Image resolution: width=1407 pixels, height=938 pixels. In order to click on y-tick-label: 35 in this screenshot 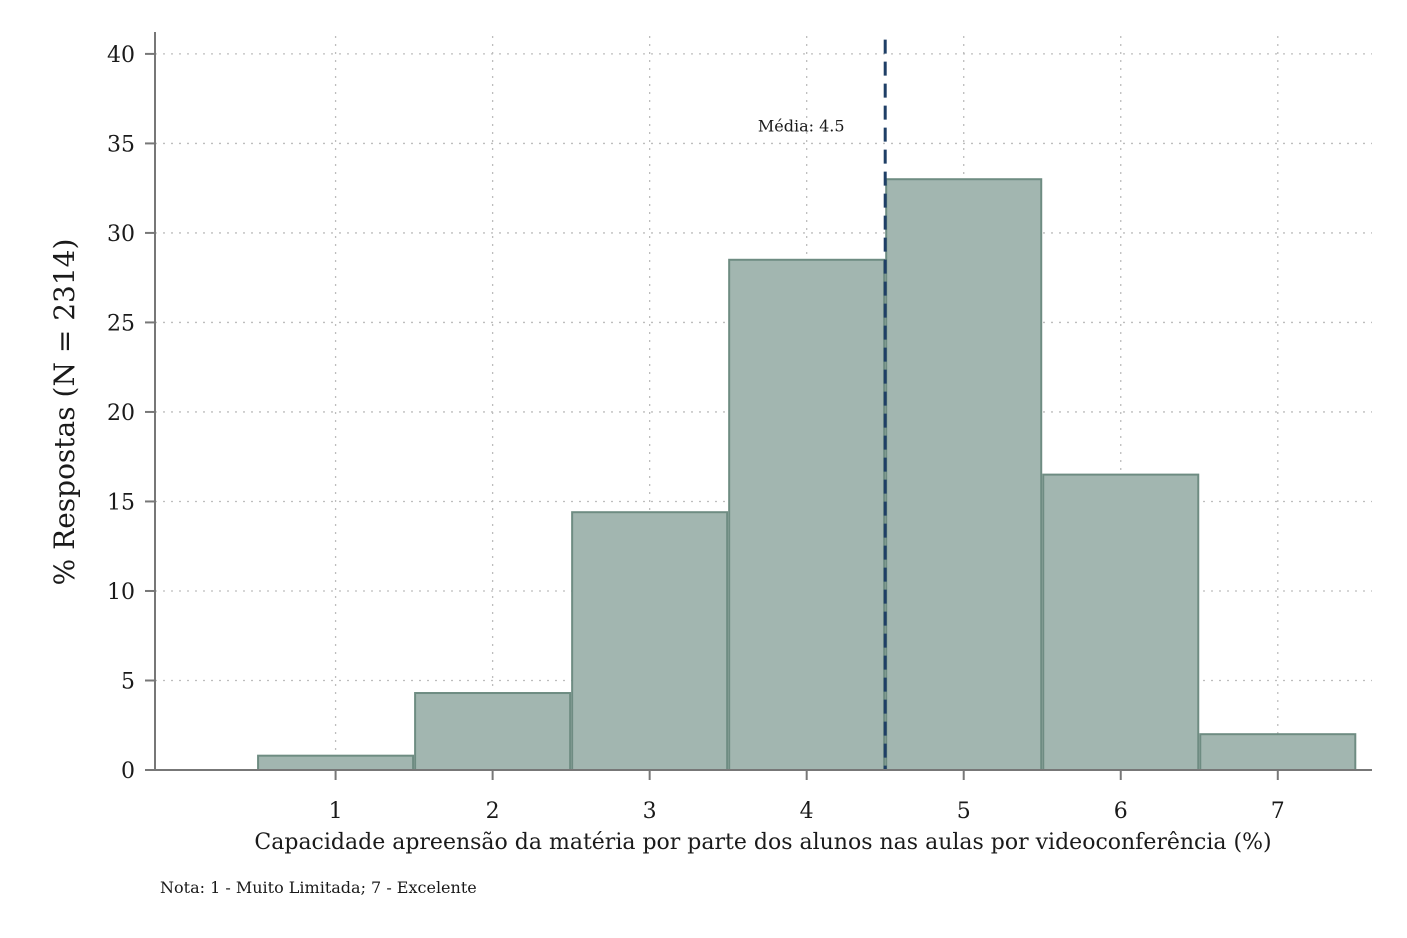, I will do `click(121, 144)`.